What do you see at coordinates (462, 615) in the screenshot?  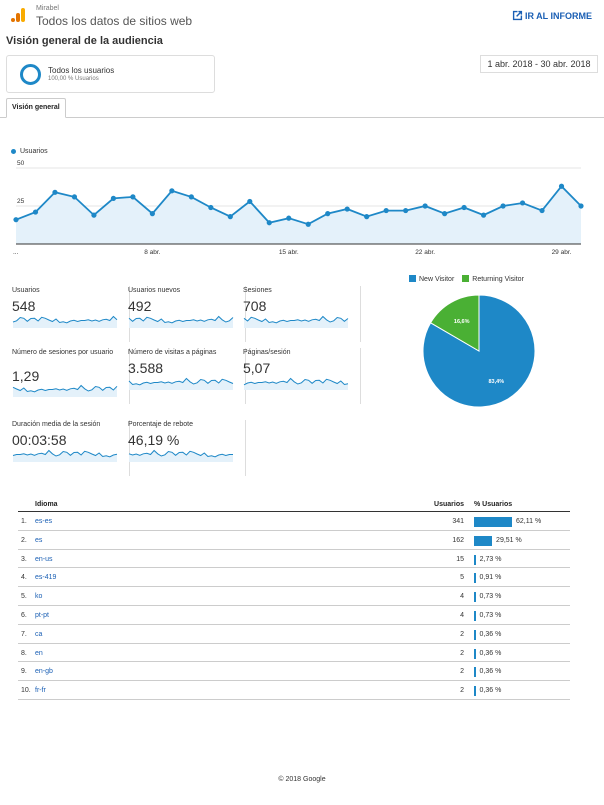 I see `row-users: 4` at bounding box center [462, 615].